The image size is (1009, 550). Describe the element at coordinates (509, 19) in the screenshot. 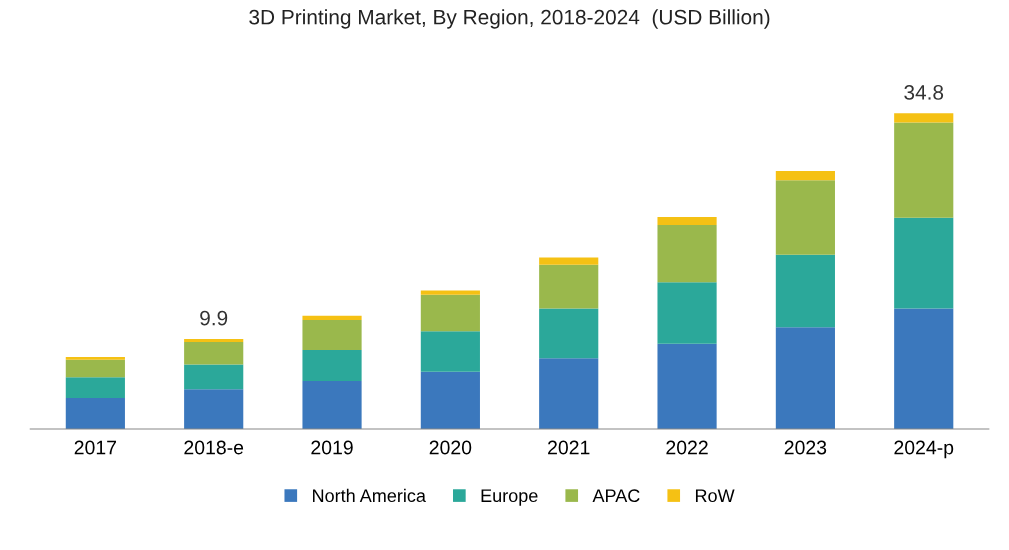

I see `chart-title: 3D Printing Market, By Region, 2018-2024 (USD Billion)` at that location.